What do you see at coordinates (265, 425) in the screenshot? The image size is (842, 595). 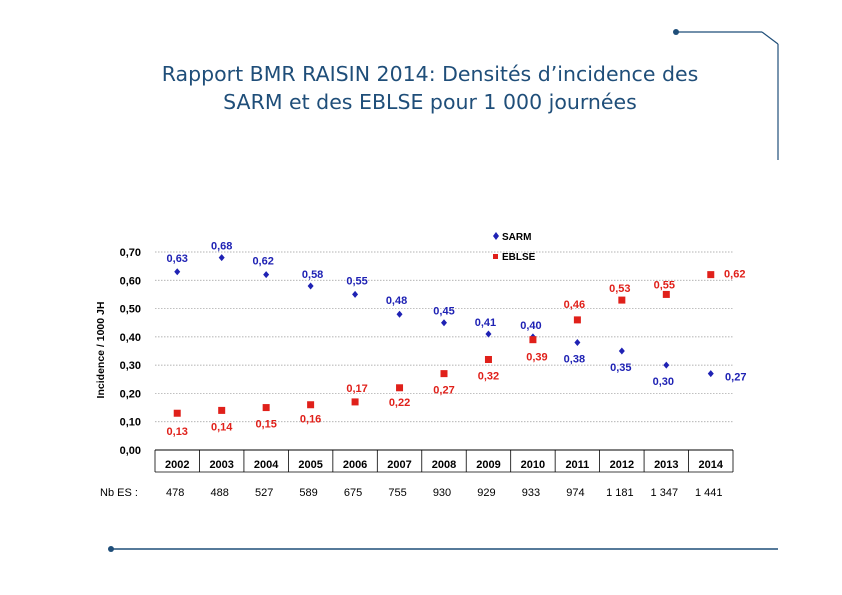 I see `eblse-data-label: 0,15` at bounding box center [265, 425].